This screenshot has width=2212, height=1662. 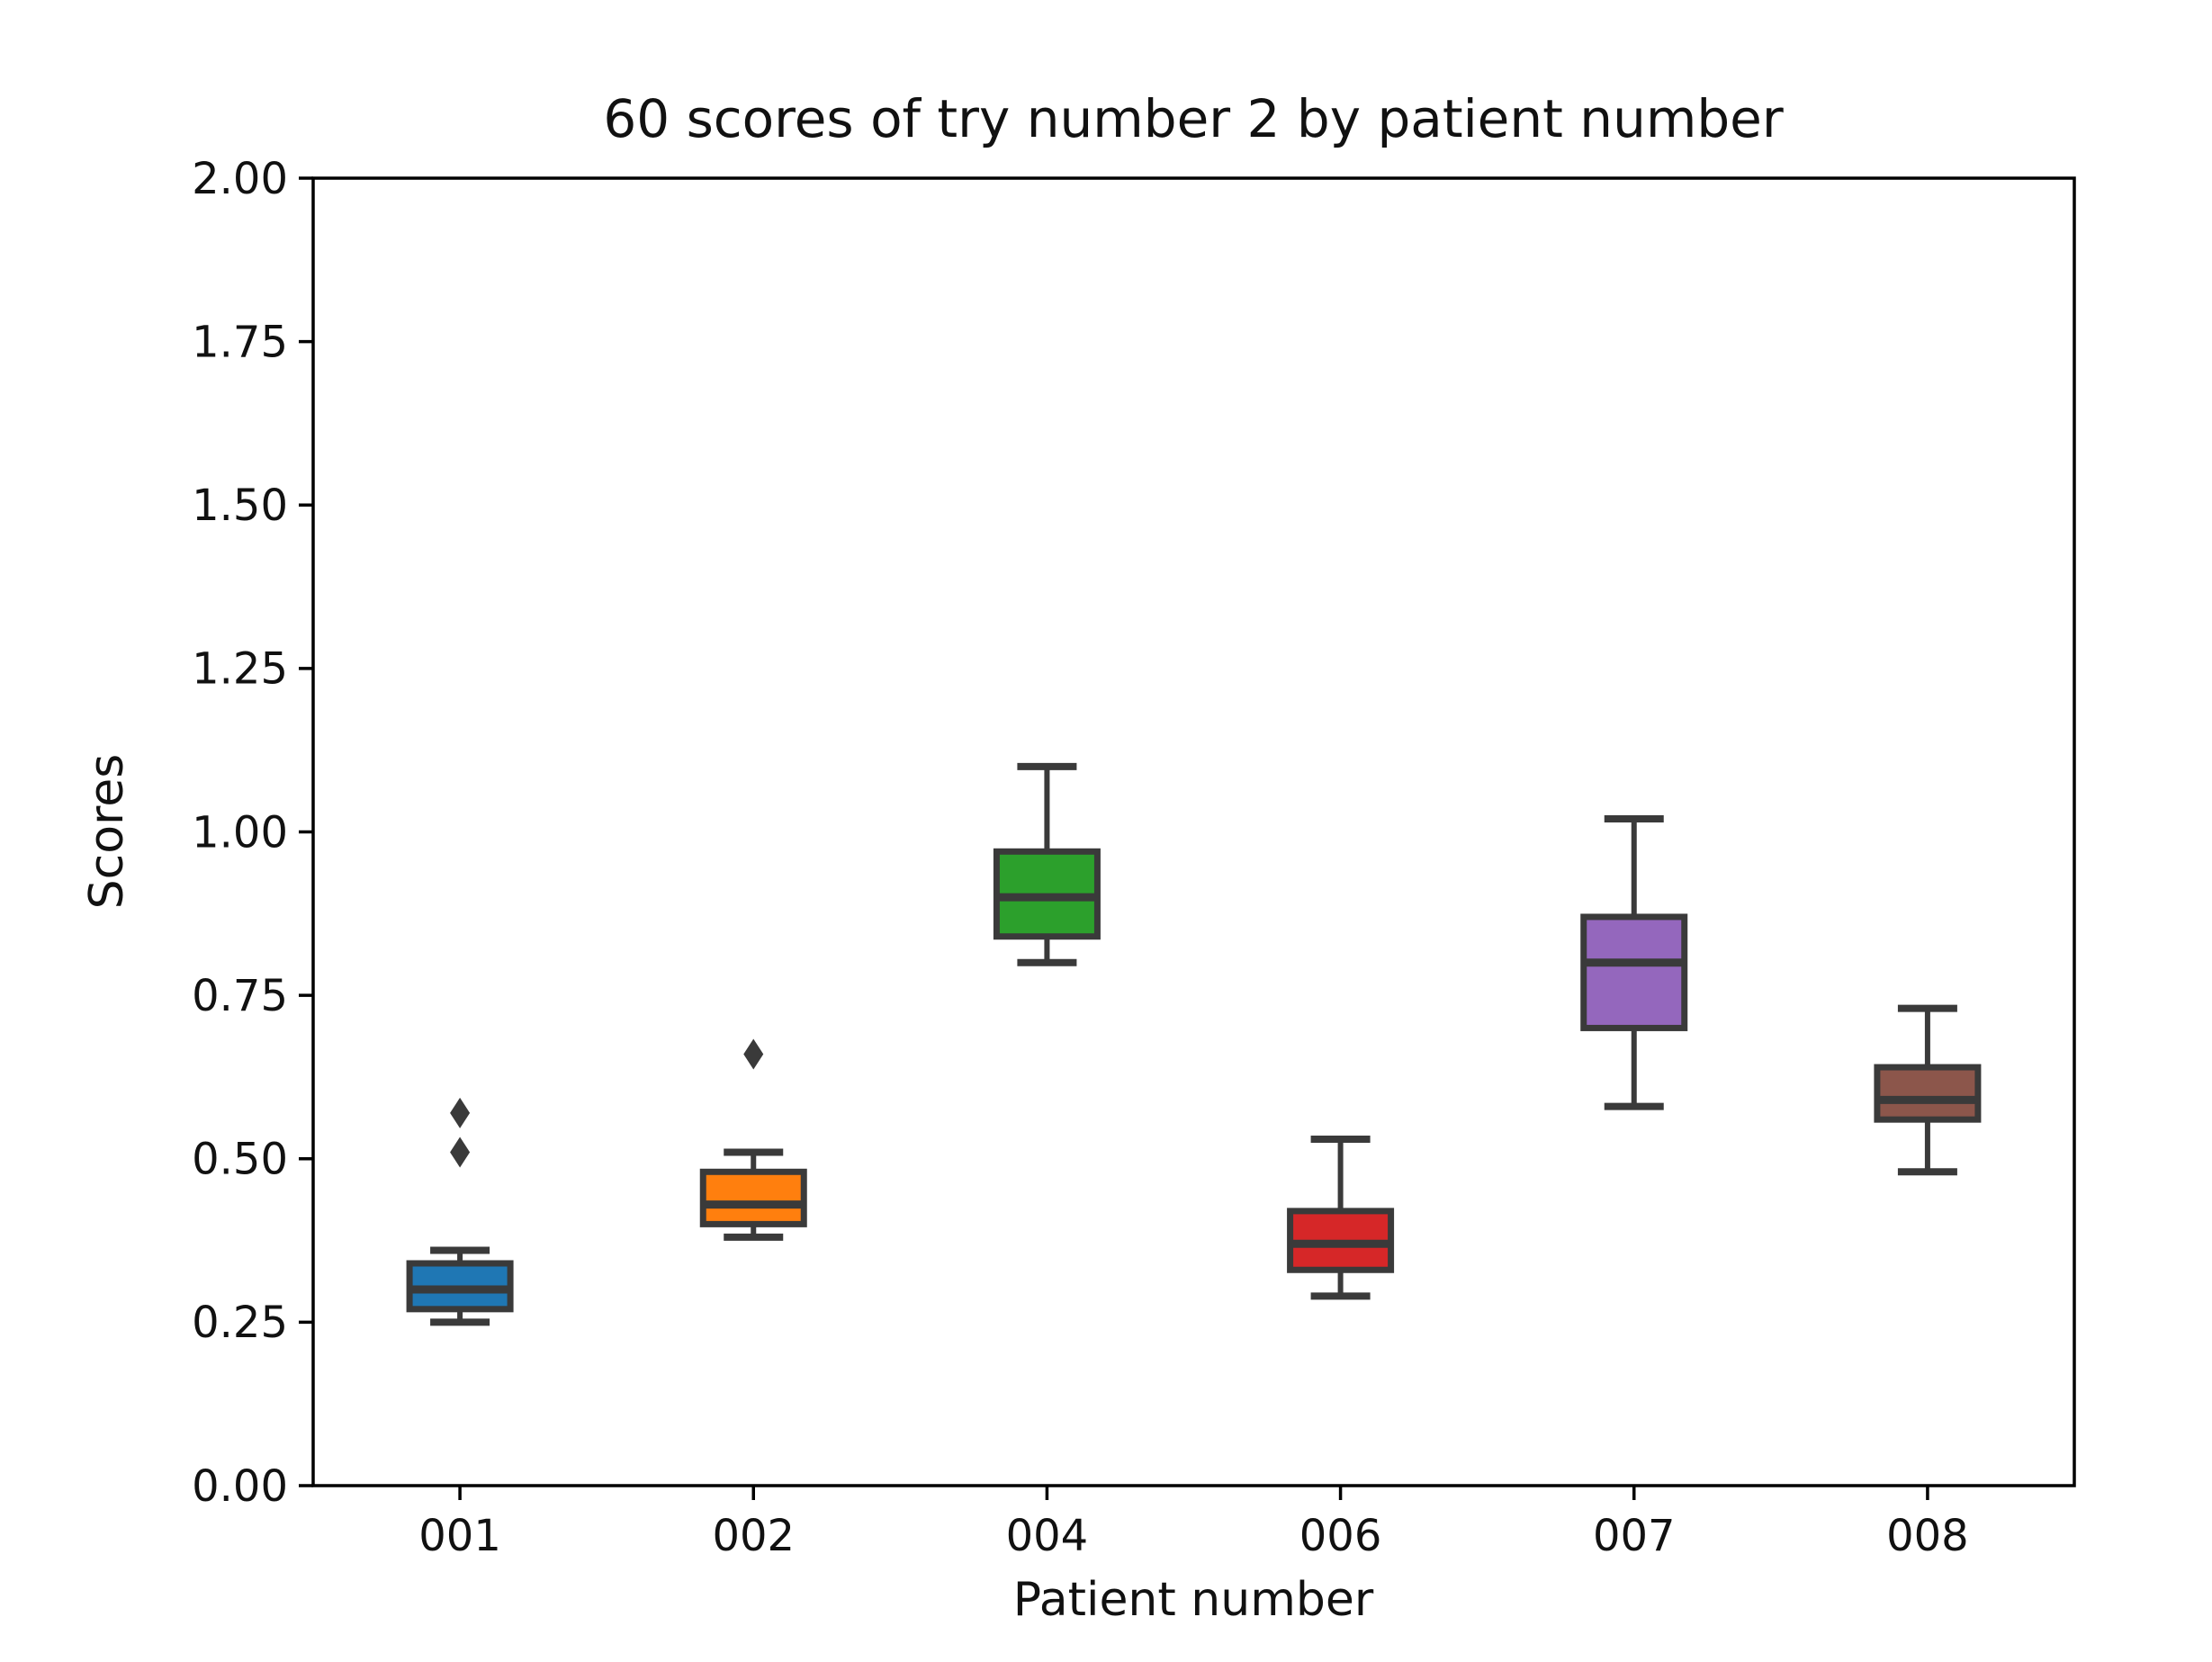 I want to click on y-tick-label: 2.00, so click(x=240, y=179).